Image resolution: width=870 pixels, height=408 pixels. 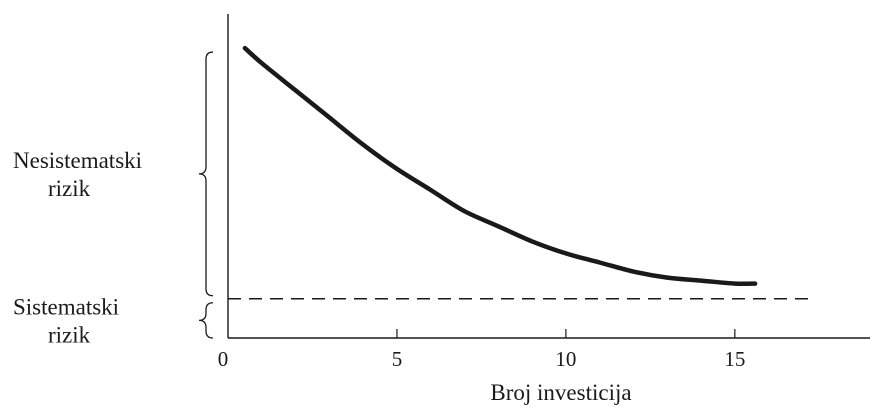 What do you see at coordinates (69, 334) in the screenshot?
I see `systematic-risk-label: rizik` at bounding box center [69, 334].